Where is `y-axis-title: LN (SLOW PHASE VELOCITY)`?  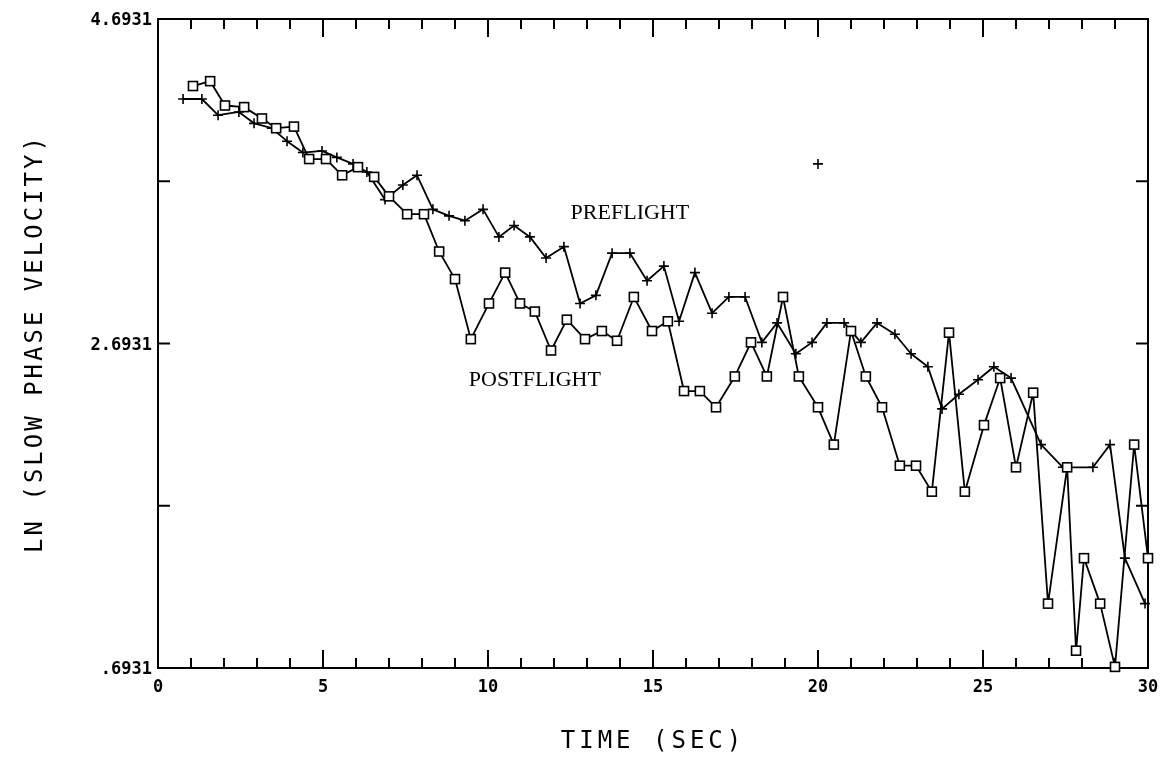
y-axis-title: LN (SLOW PHASE VELOCITY) is located at coordinates (34, 343).